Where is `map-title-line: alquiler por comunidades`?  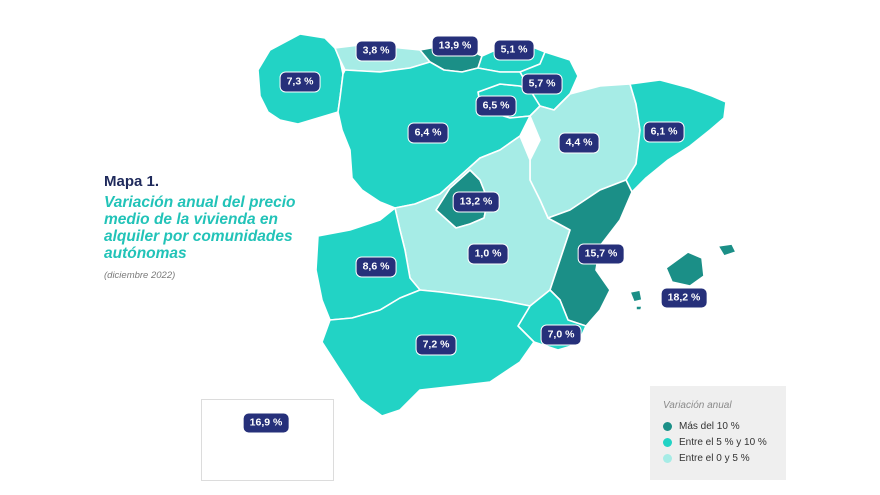
map-title-line: alquiler por comunidades is located at coordinates (198, 236).